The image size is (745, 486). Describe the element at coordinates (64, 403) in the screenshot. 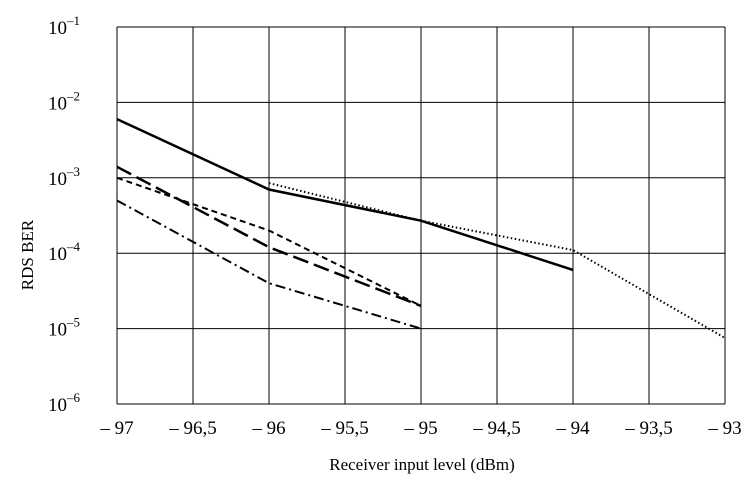

I see `y-tick-label-5: 10⁻⁶` at that location.